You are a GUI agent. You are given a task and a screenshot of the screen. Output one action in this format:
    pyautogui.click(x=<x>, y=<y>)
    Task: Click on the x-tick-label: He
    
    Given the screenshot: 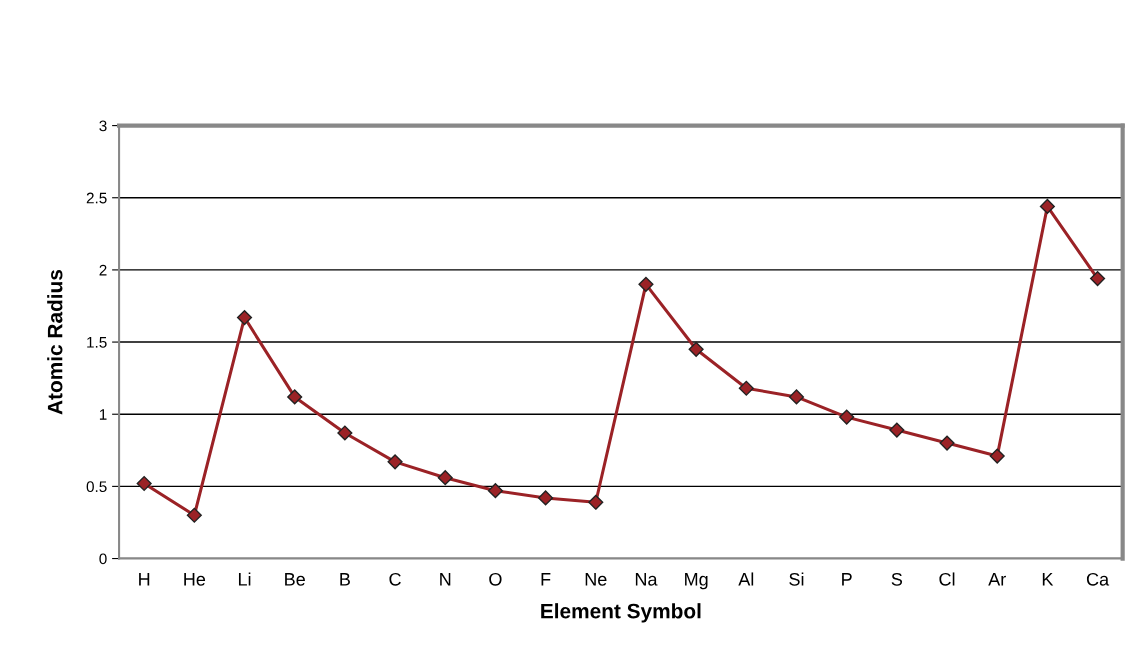 What is the action you would take?
    pyautogui.click(x=195, y=579)
    